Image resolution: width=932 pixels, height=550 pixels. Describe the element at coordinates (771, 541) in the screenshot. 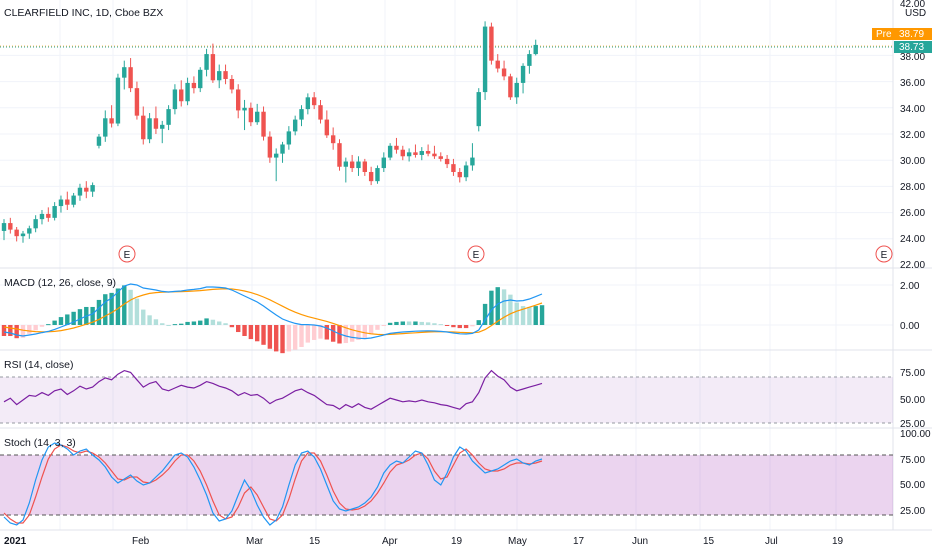

I see `time-tick: Jul` at that location.